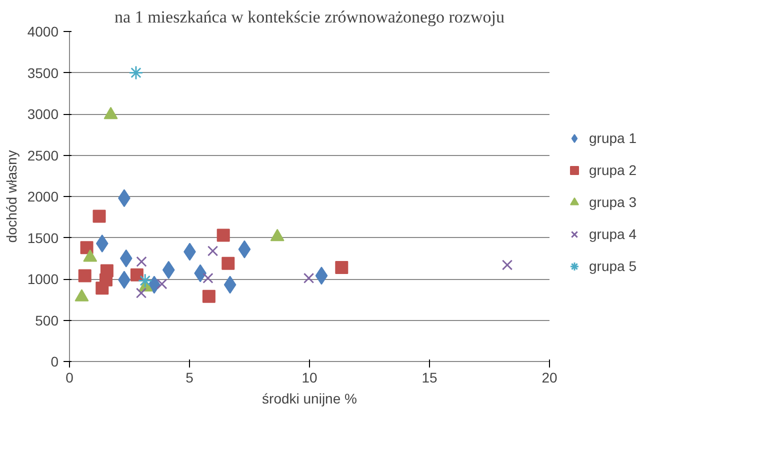 The image size is (769, 467). Describe the element at coordinates (43, 196) in the screenshot. I see `y-tick-label: 2000` at that location.